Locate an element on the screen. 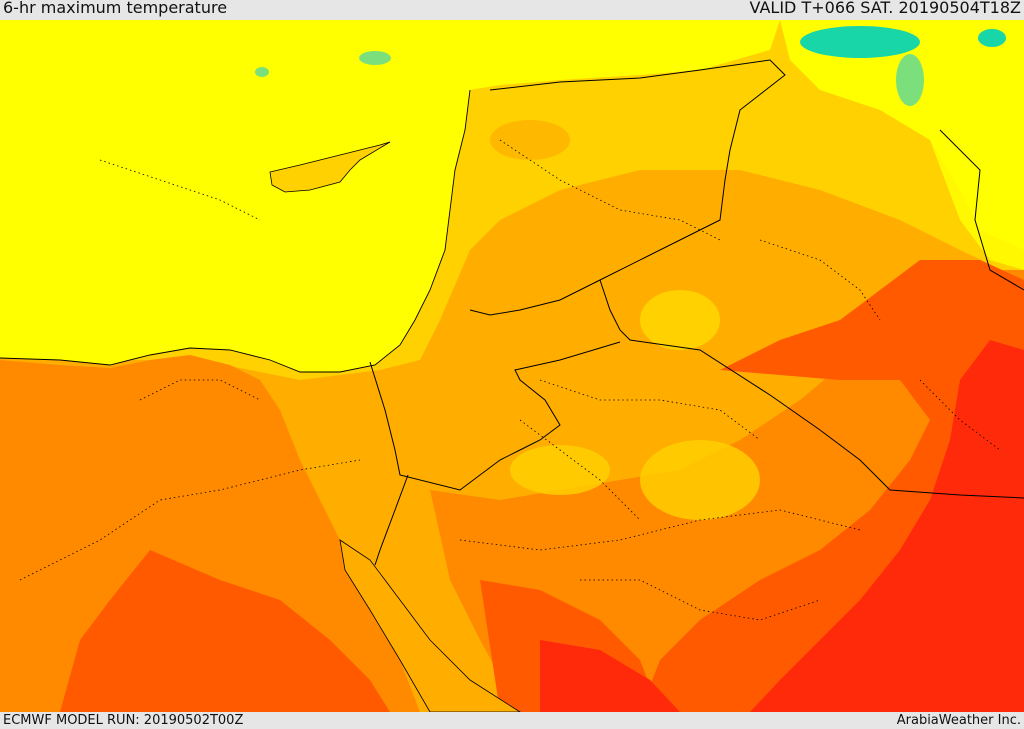  cool-spot-caucasus is located at coordinates (860, 42).